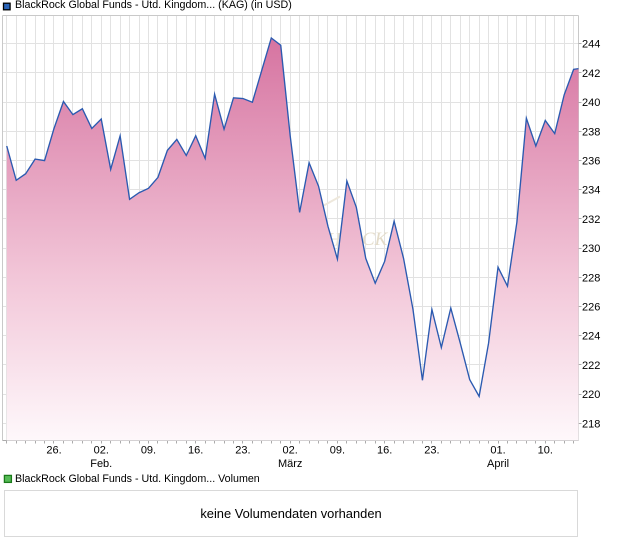  Describe the element at coordinates (591, 74) in the screenshot. I see `svg-text: 242` at that location.